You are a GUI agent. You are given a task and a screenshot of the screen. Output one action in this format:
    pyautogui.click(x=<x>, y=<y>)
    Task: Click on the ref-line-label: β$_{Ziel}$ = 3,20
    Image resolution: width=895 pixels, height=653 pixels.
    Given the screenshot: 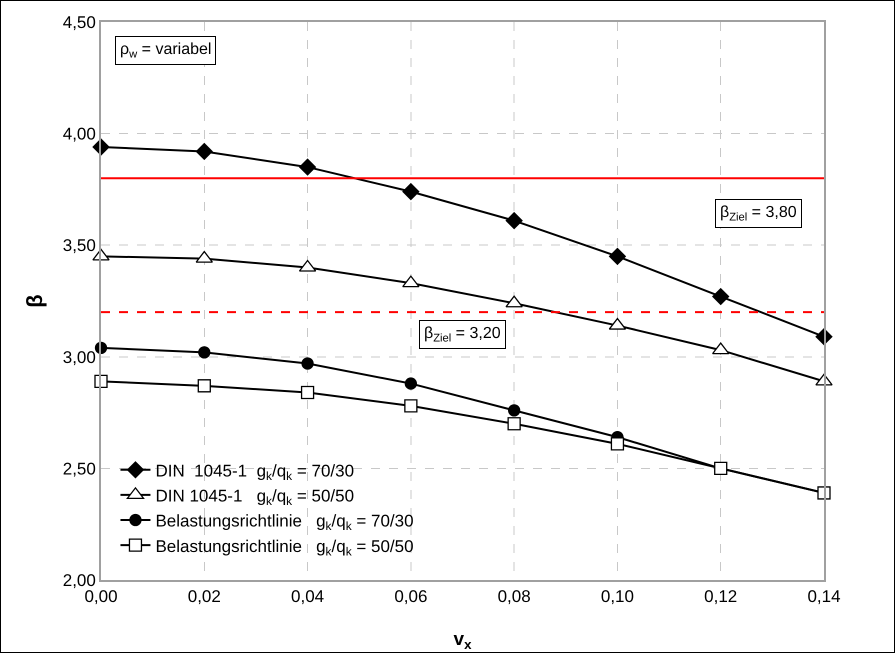 What is the action you would take?
    pyautogui.click(x=462, y=334)
    